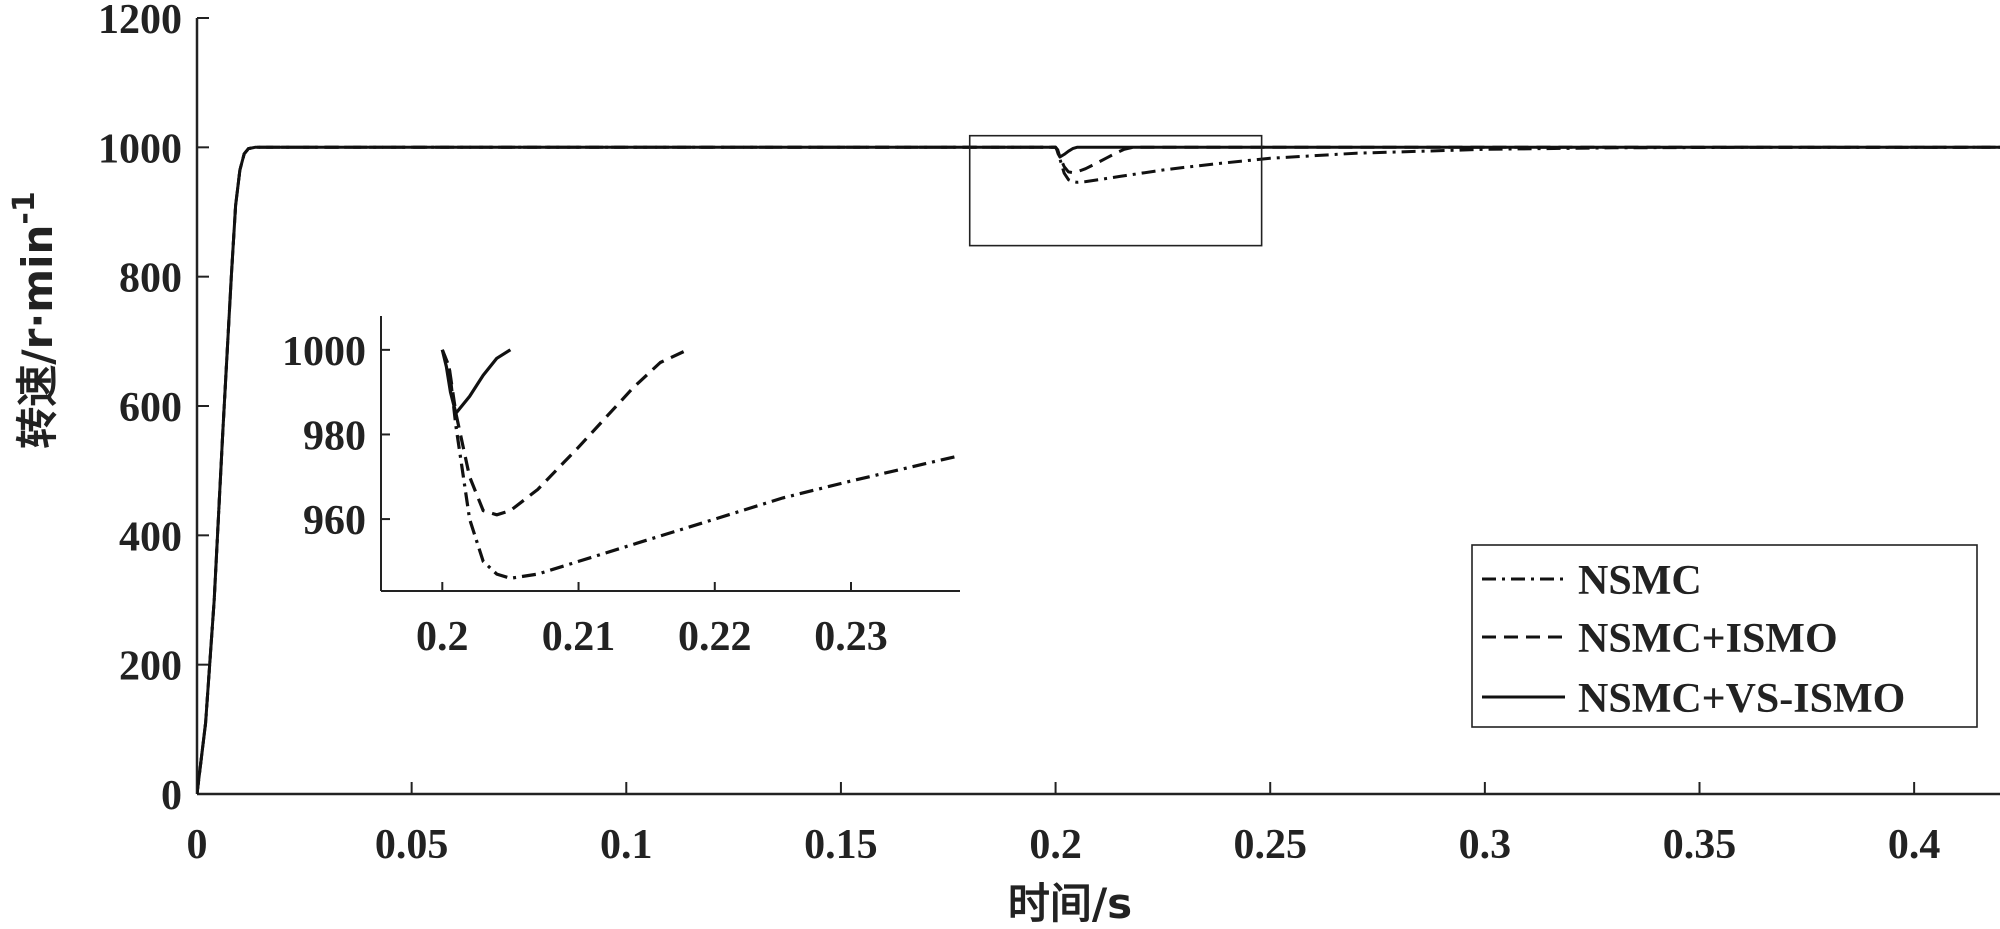 The width and height of the screenshot is (2000, 929). I want to click on inset-series-line-nsmc, so click(700, 464).